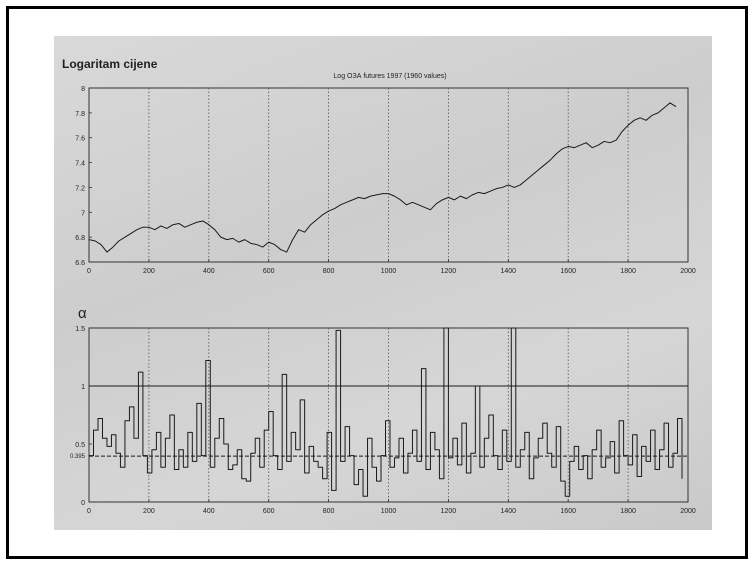 The height and width of the screenshot is (567, 756). What do you see at coordinates (78, 457) in the screenshot?
I see `y-tick-label-extra: 0.395` at bounding box center [78, 457].